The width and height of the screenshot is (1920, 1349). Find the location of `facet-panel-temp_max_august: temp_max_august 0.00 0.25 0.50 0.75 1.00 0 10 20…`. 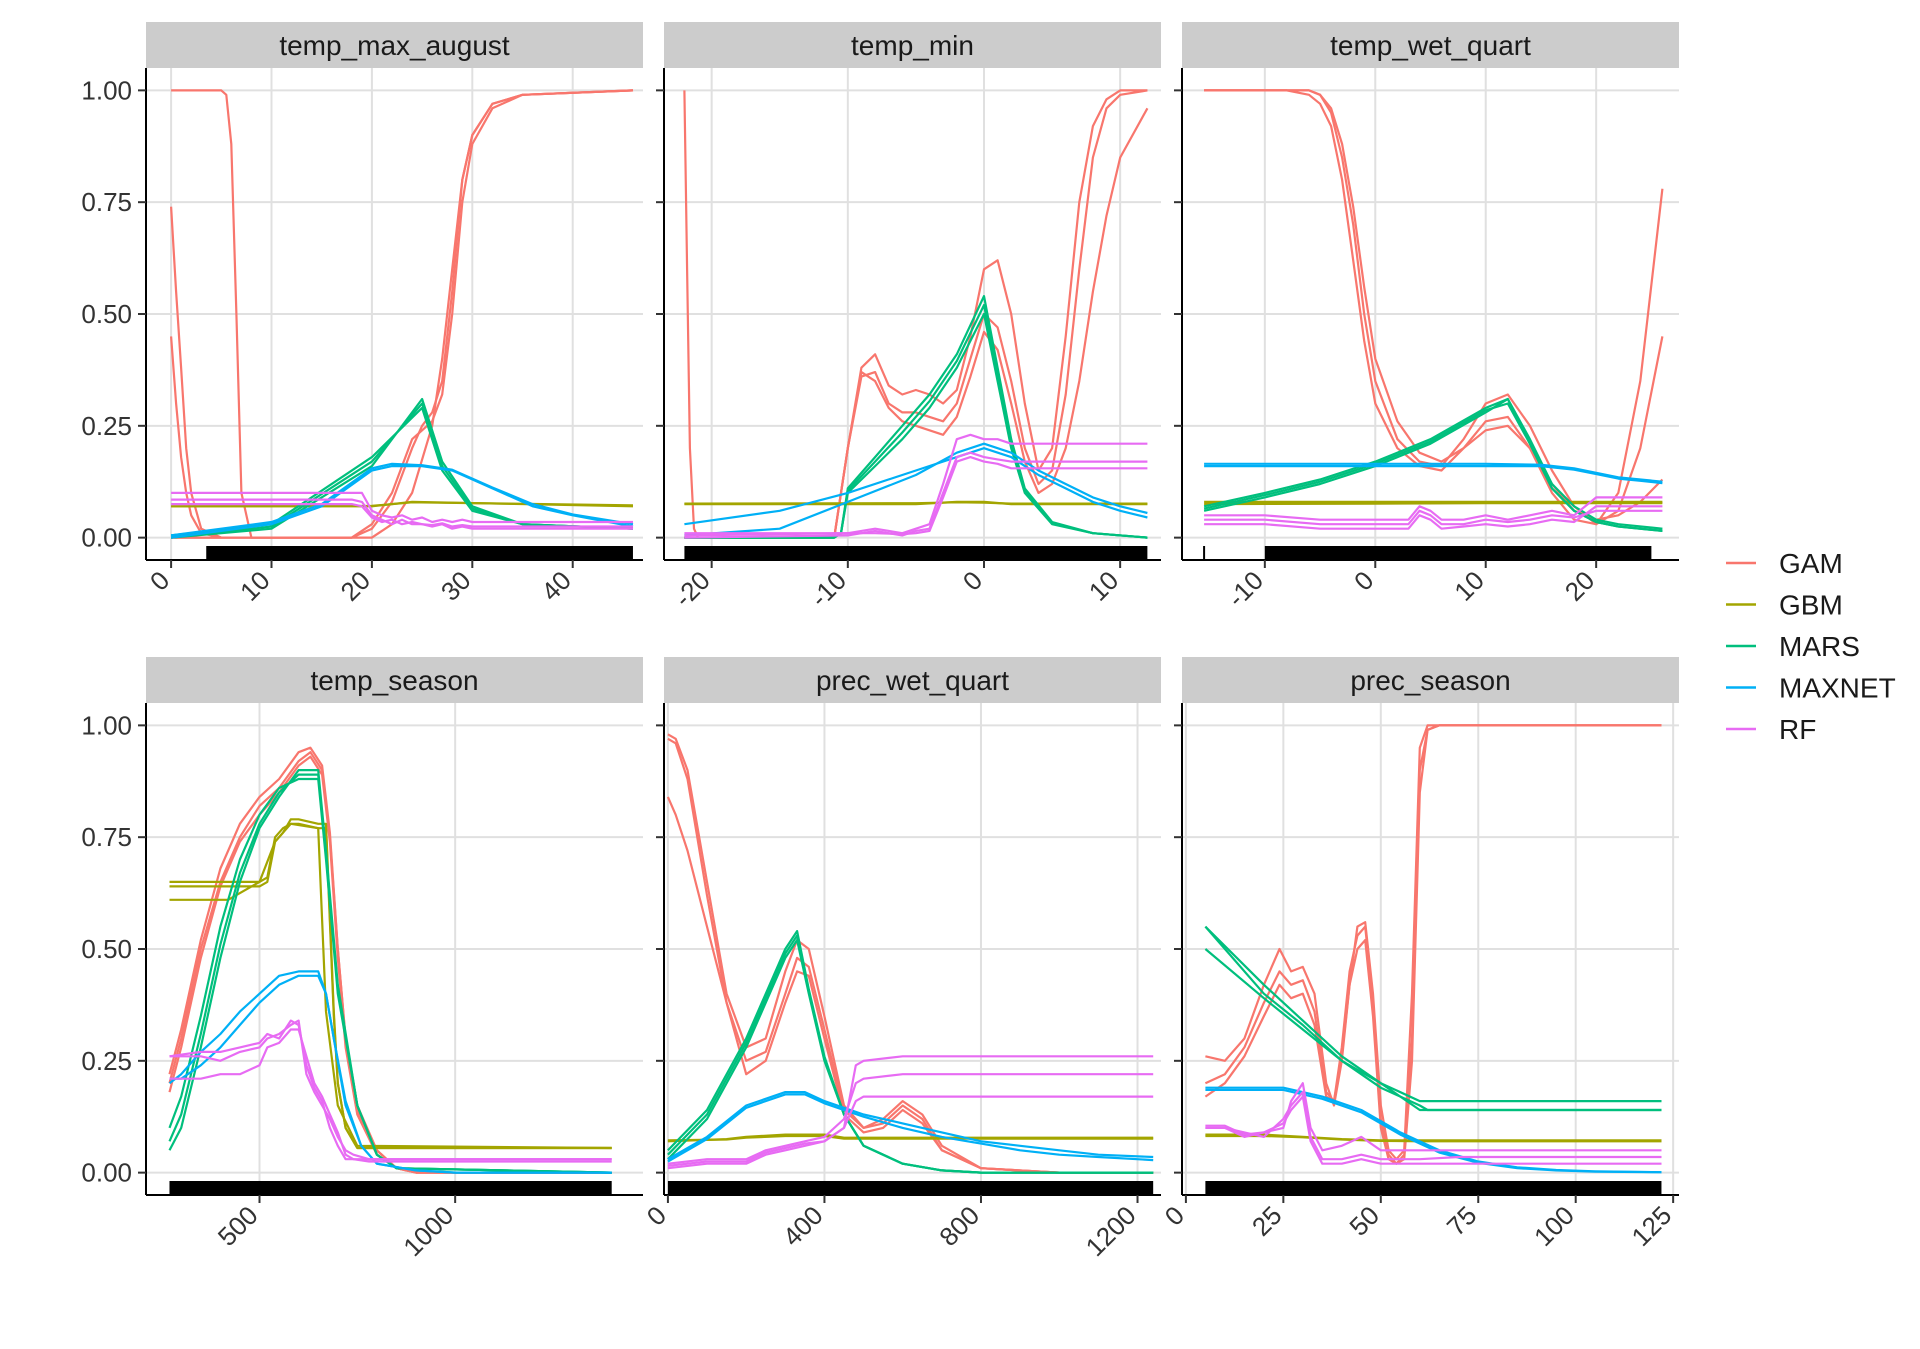

facet-panel-temp_max_august: temp_max_august 0.00 0.25 0.50 0.75 1.00 0 10 20… is located at coordinates (362, 314).